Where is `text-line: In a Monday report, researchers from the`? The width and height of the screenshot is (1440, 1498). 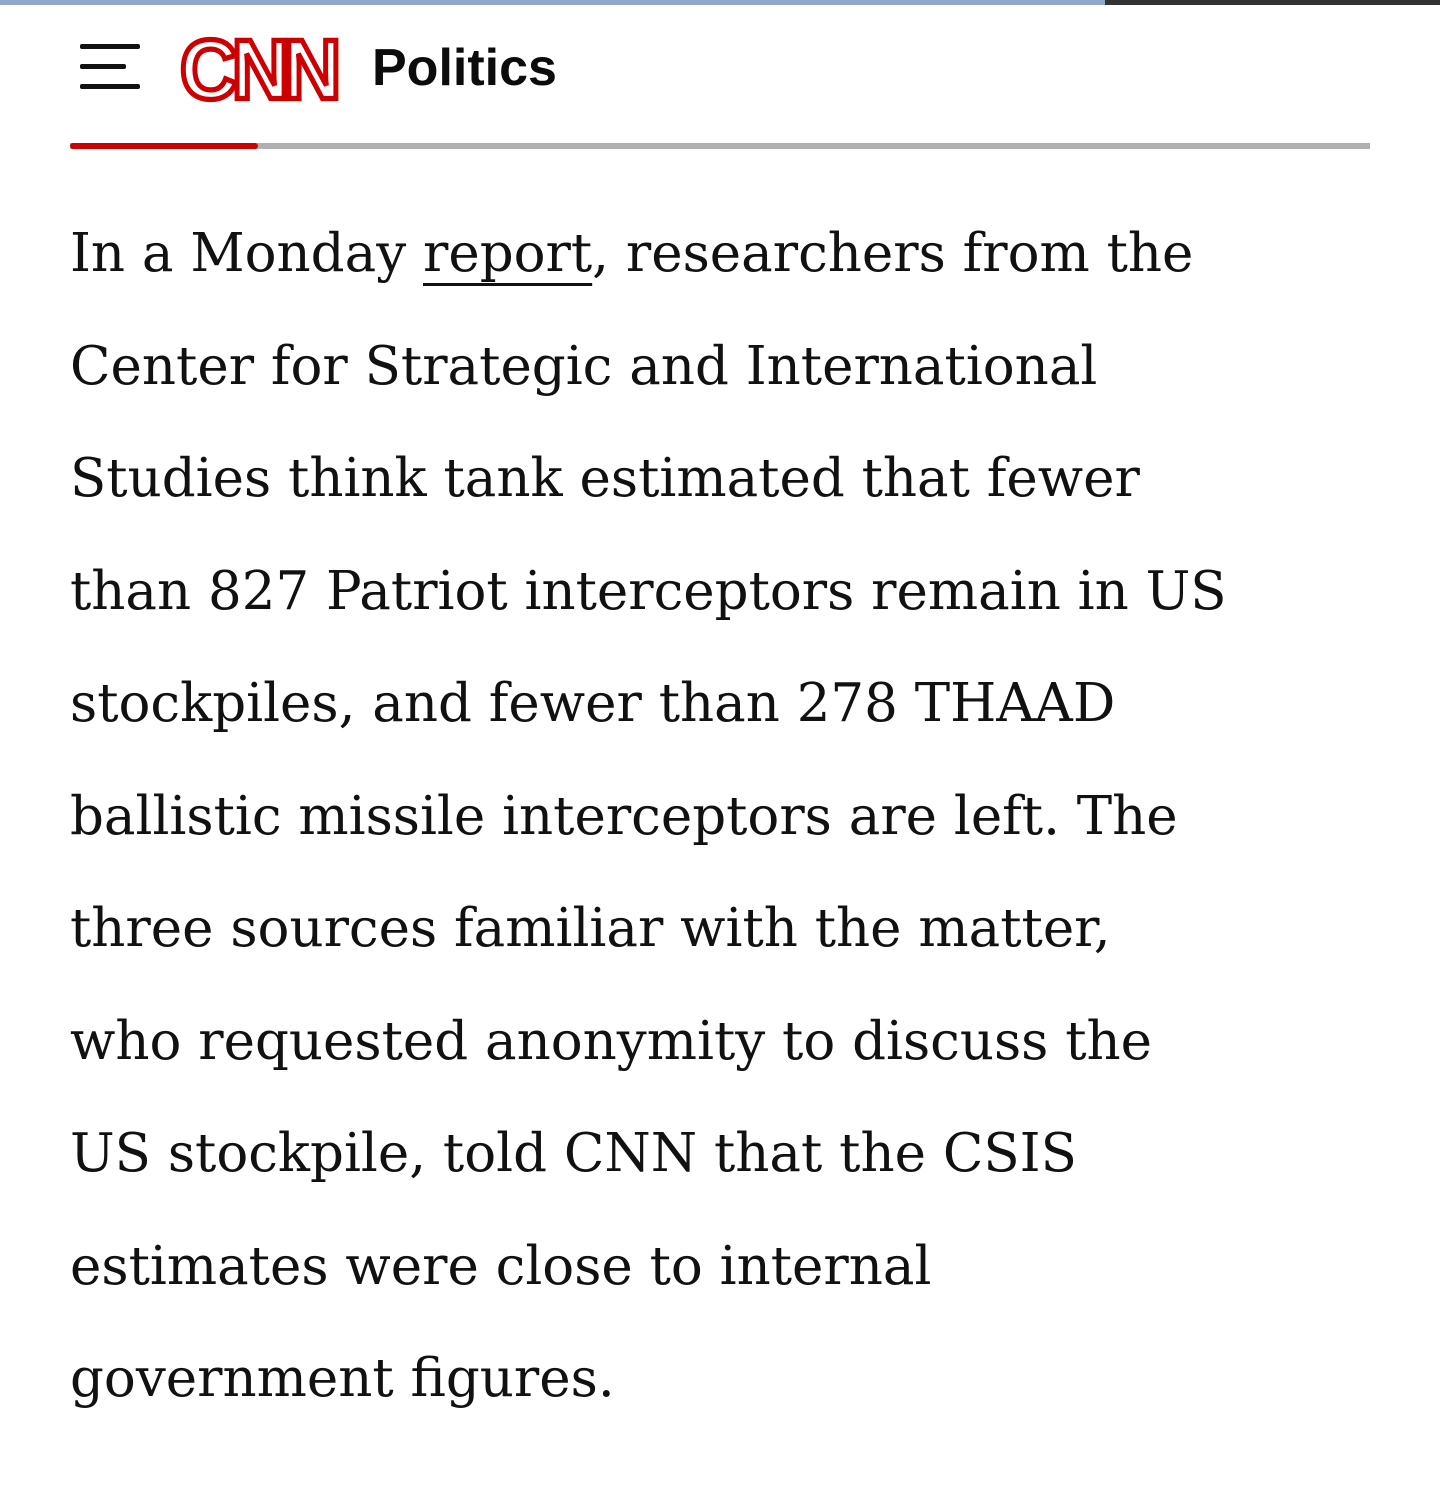
text-line: In a Monday report, researchers from the is located at coordinates (648, 254).